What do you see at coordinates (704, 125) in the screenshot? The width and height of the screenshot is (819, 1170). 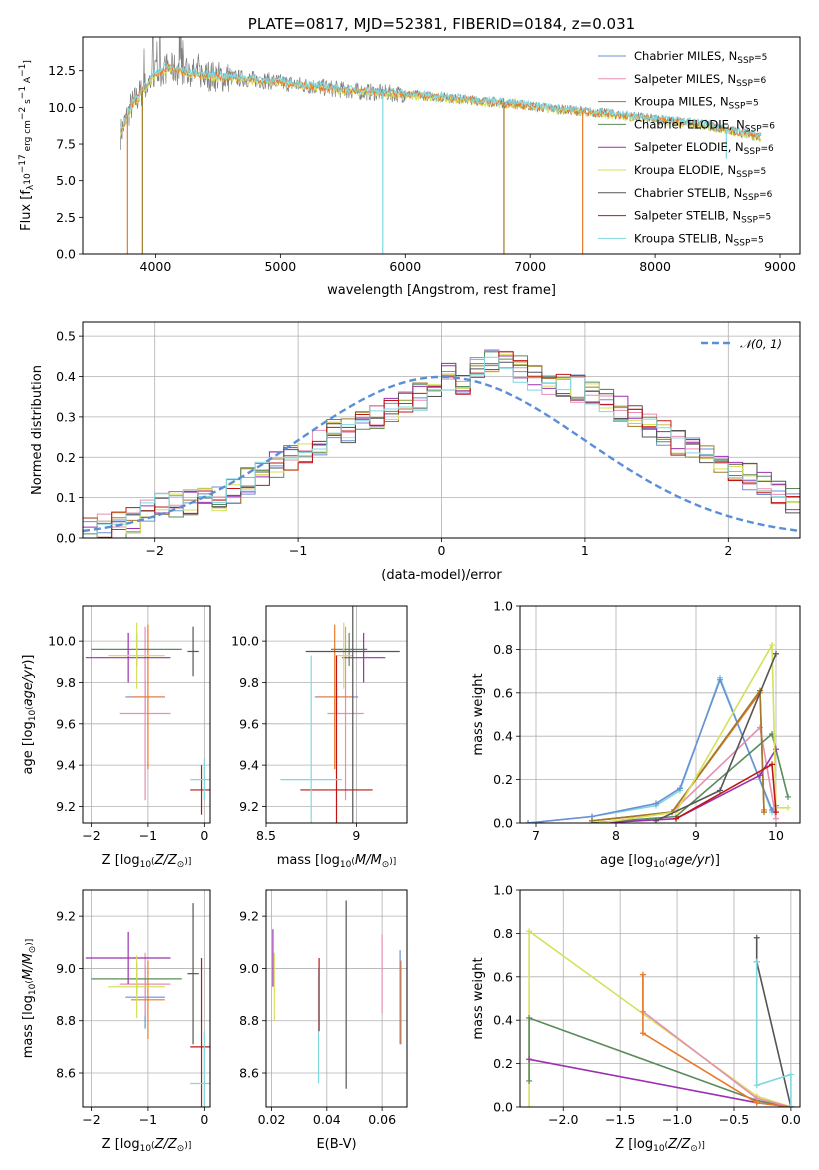 I see `legend-entry: Chabrier ELODIE, NSSP=6` at bounding box center [704, 125].